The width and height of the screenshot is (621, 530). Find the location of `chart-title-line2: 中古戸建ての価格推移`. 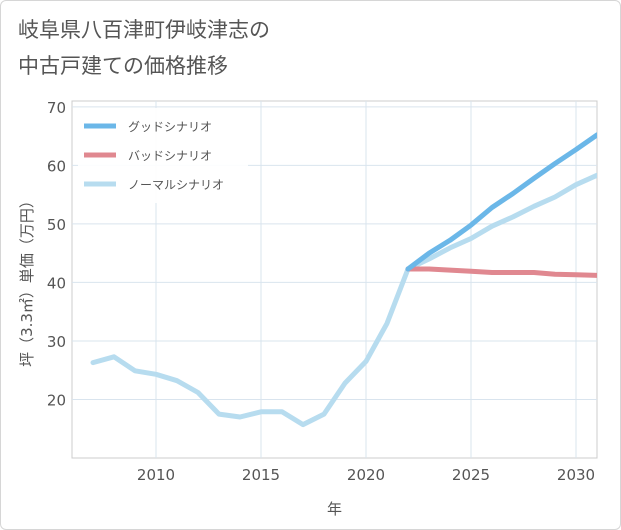

chart-title-line2: 中古戸建ての価格推移 is located at coordinates (123, 66).